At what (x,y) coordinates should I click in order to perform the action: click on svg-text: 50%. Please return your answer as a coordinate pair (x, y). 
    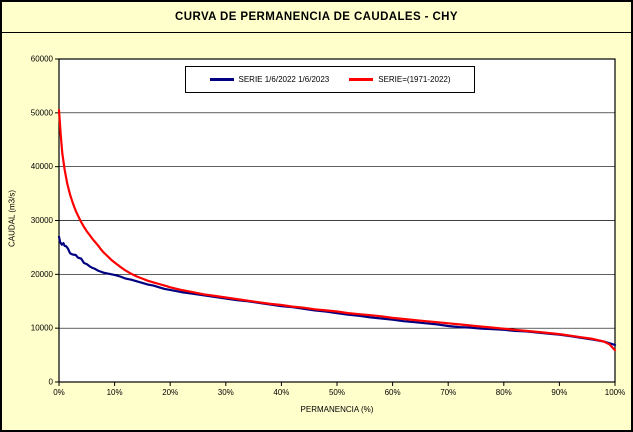
    Looking at the image, I should click on (337, 392).